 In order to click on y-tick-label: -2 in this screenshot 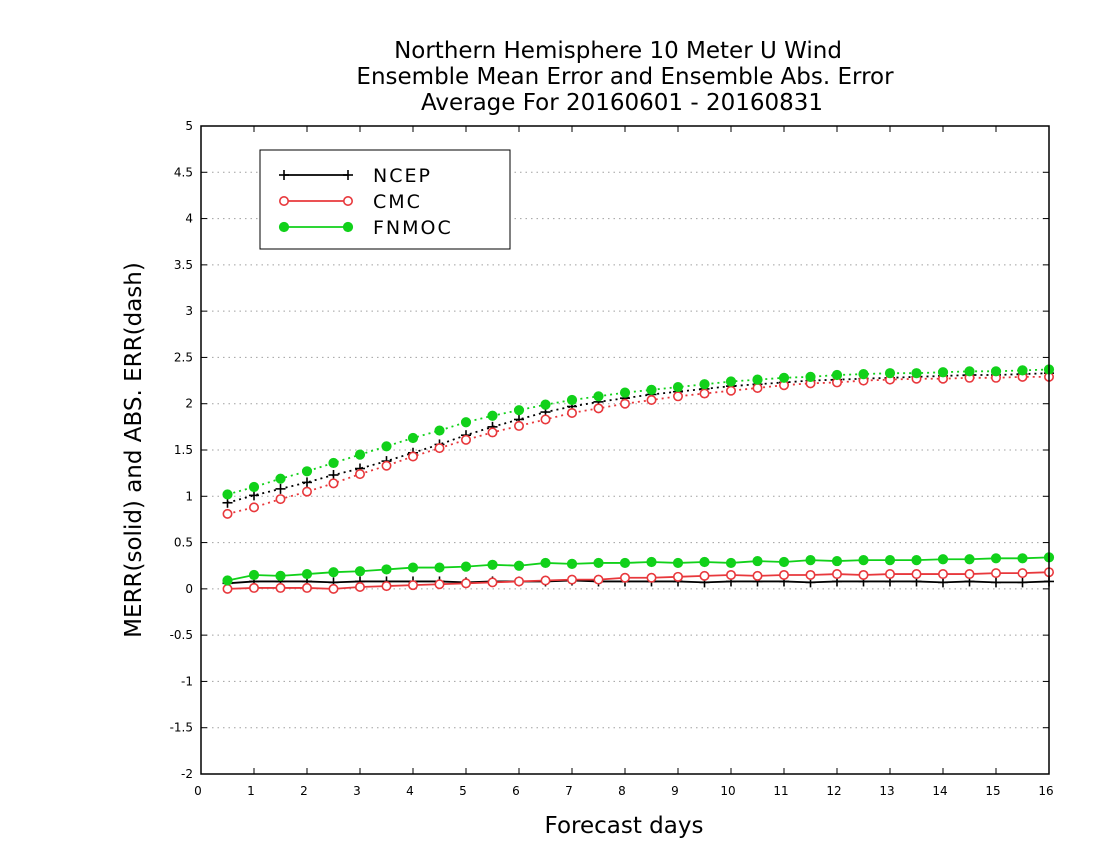, I will do `click(187, 774)`.